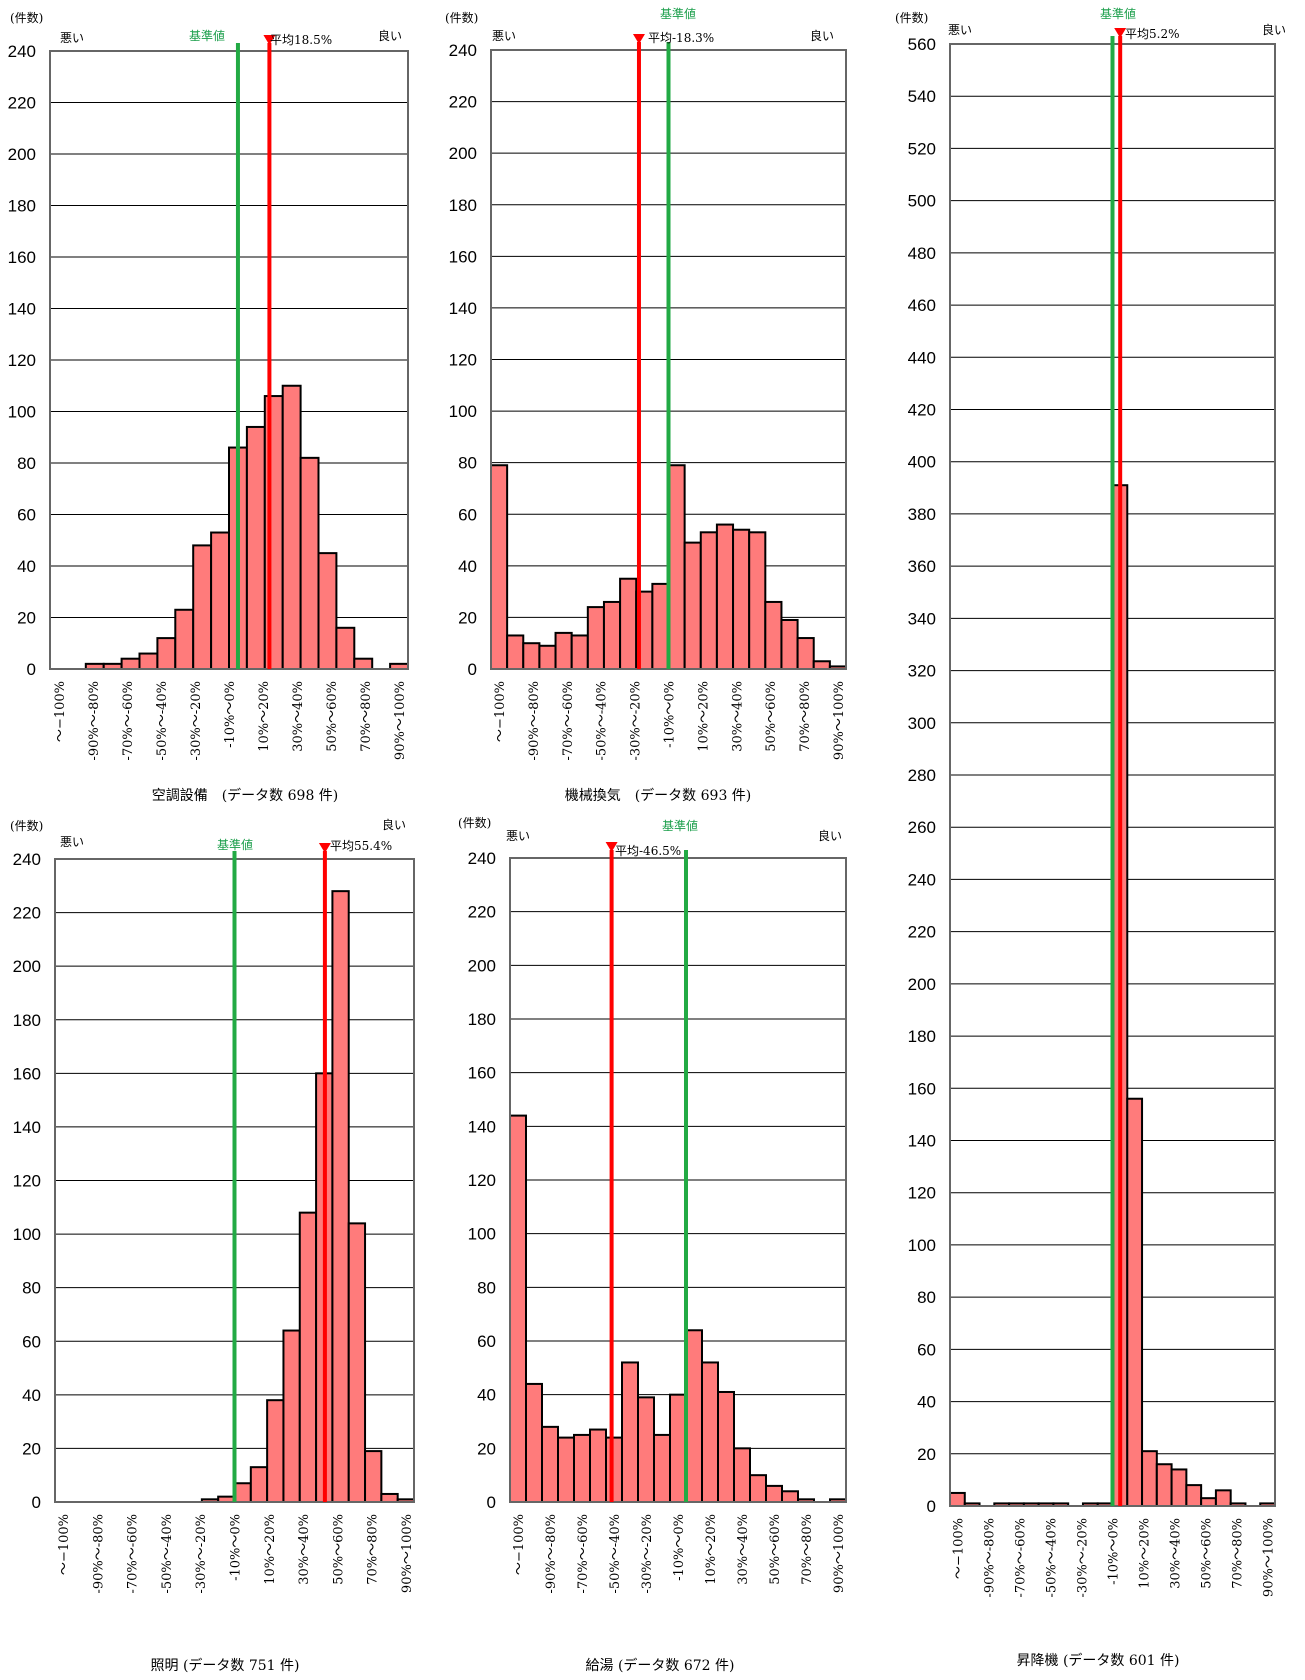 Image resolution: width=1305 pixels, height=1680 pixels. I want to click on chart-caption: 空調設備 (データ数 698 件), so click(245, 795).